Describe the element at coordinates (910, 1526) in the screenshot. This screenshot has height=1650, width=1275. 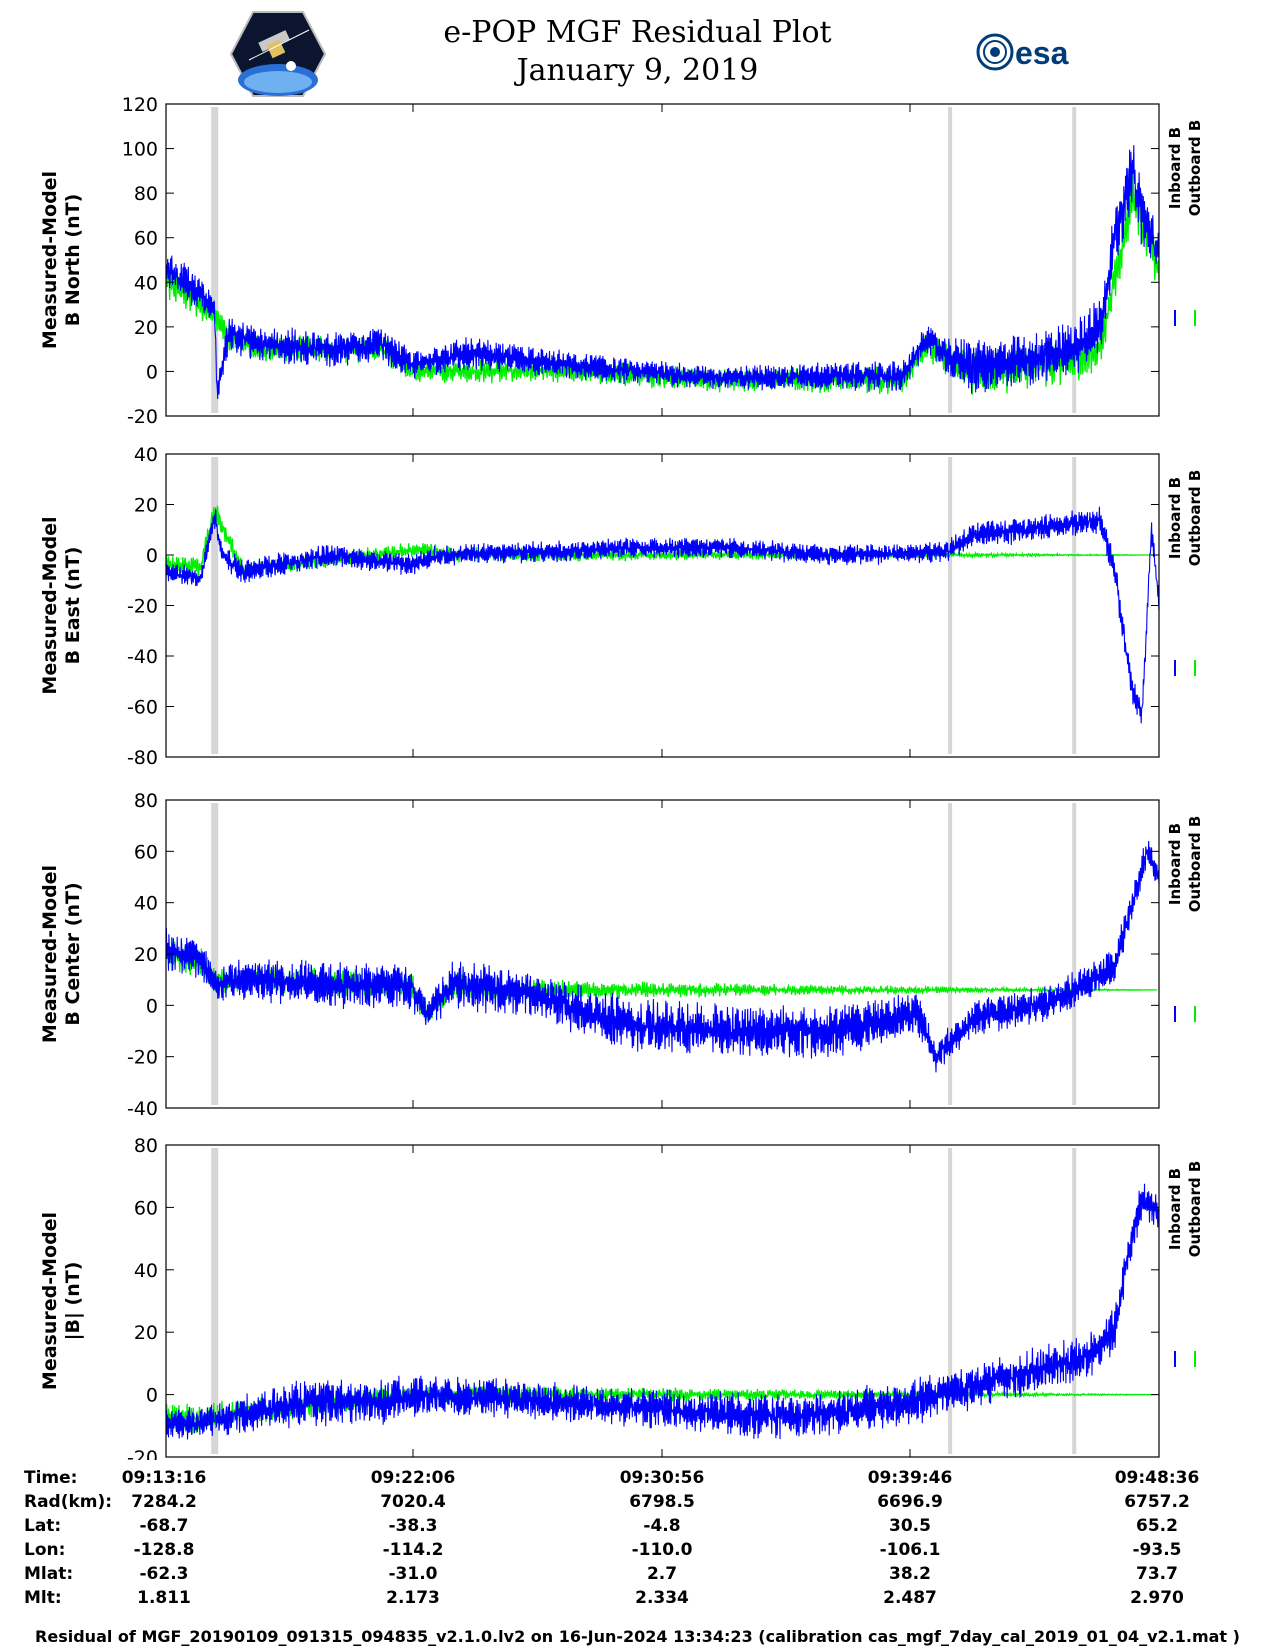
I see `ephemeris-value: 30.5` at that location.